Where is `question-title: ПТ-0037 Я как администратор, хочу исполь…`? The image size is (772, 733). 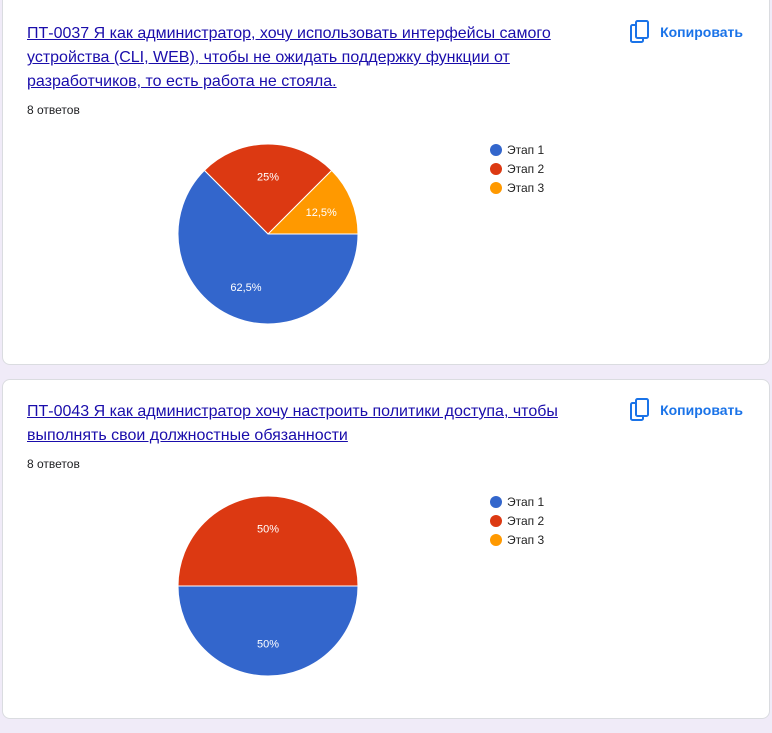
question-title: ПТ-0037 Я как администратор, хочу исполь… is located at coordinates (289, 57).